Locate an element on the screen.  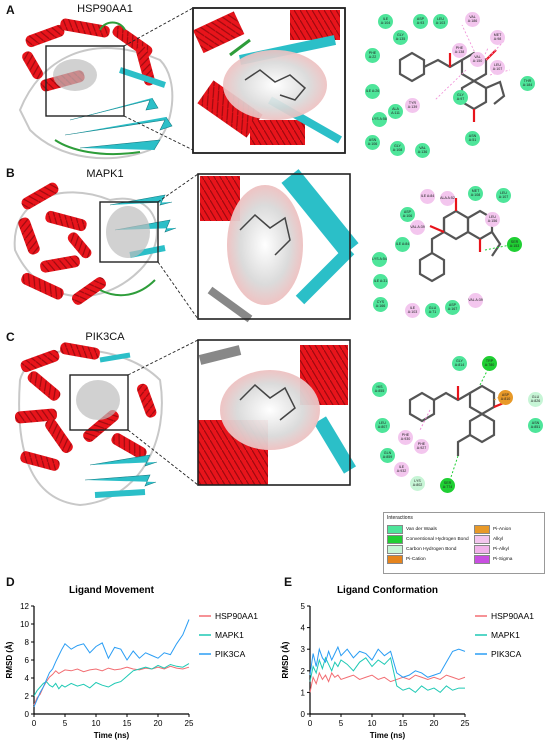
legend-item: Pi-Anion is located at coordinates (492, 529).